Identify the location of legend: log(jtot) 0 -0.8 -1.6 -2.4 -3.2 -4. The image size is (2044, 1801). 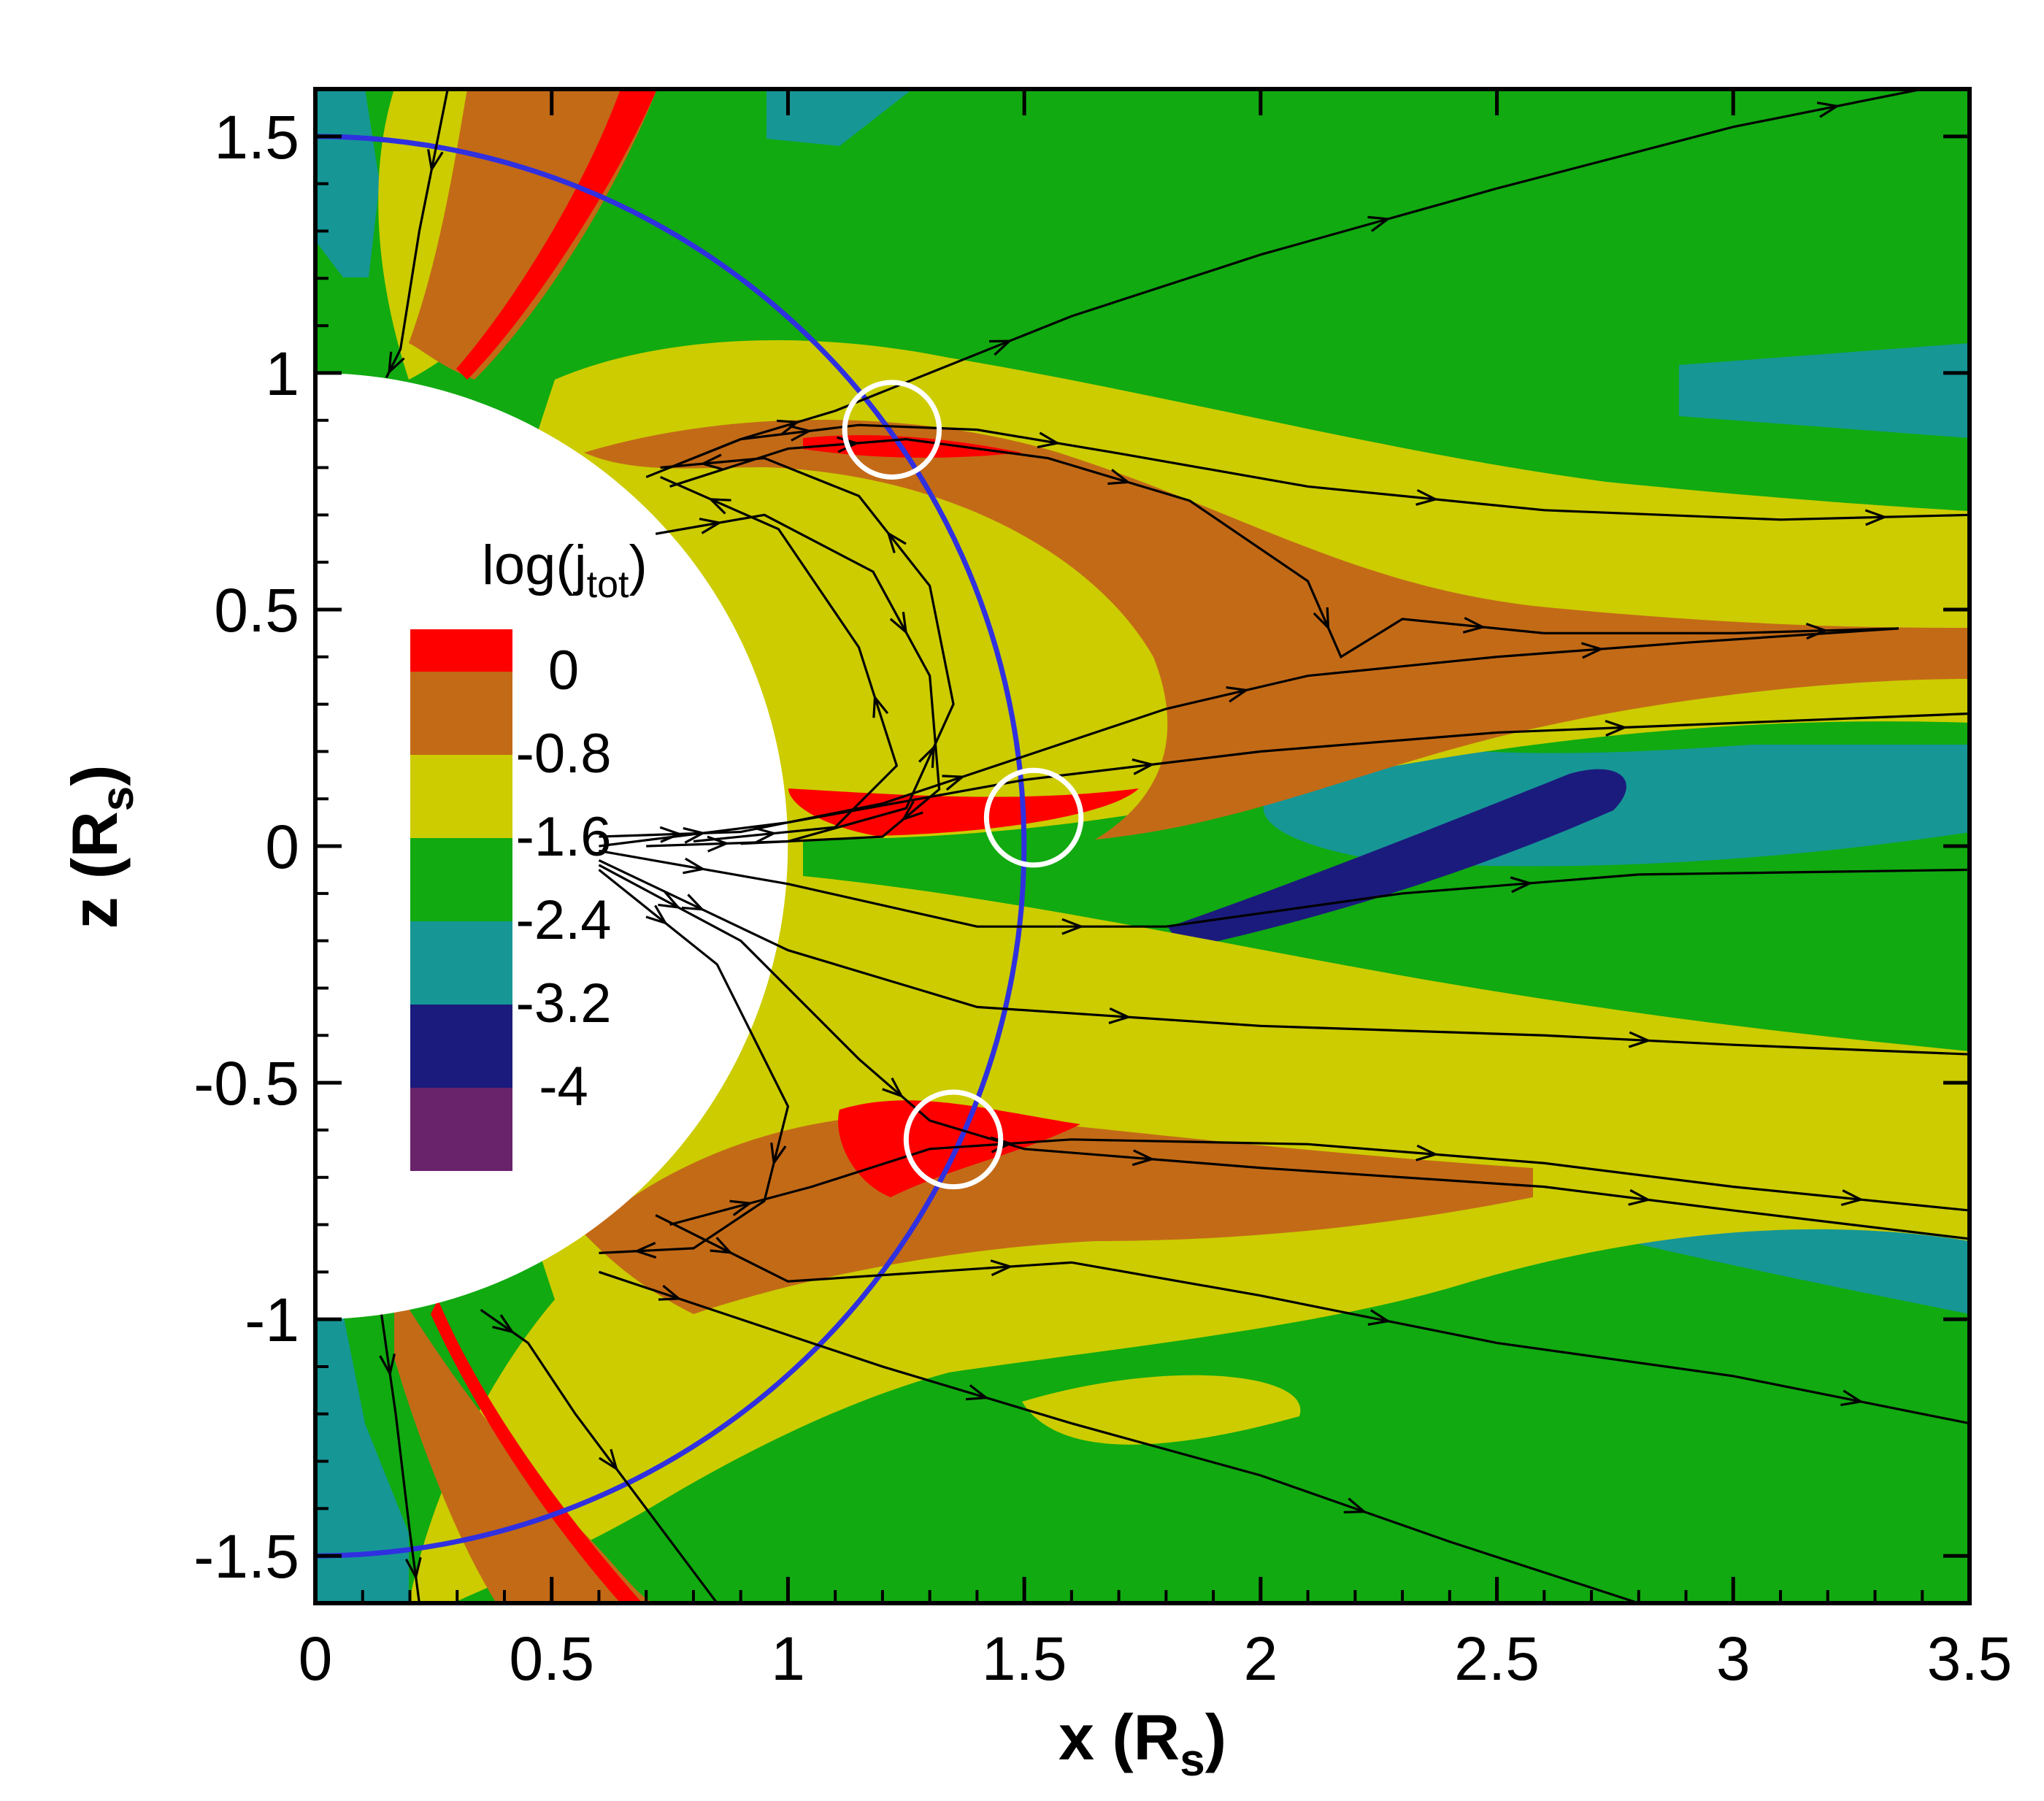
(529, 852).